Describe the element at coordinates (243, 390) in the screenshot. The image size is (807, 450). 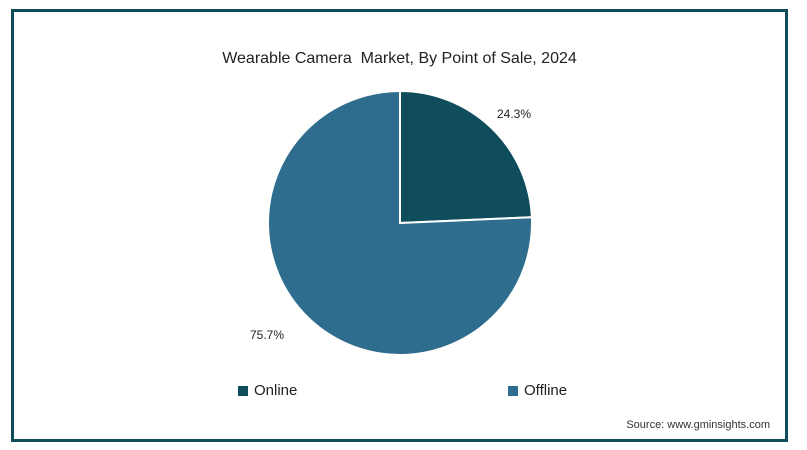
I see `legend-swatch-online` at that location.